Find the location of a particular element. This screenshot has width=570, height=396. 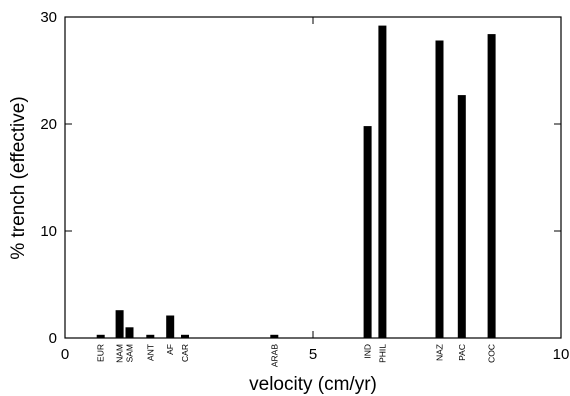

bar-eur is located at coordinates (100, 336).